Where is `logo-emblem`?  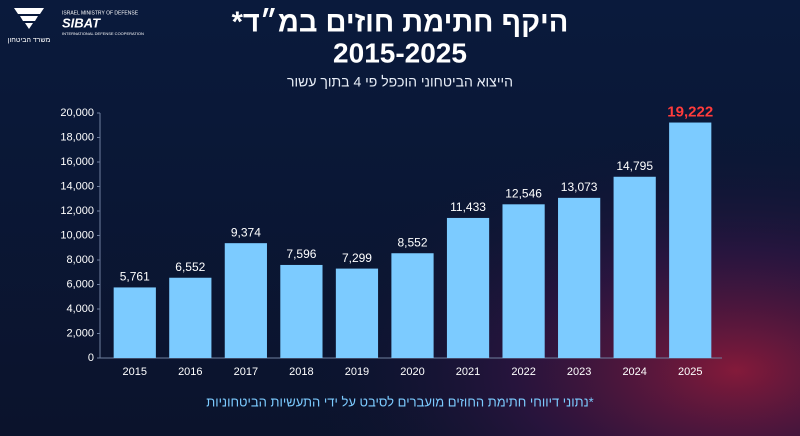
logo-emblem is located at coordinates (29, 18).